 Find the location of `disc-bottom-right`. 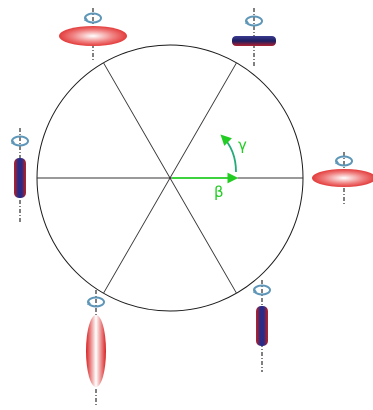

disc-bottom-right is located at coordinates (262, 326).